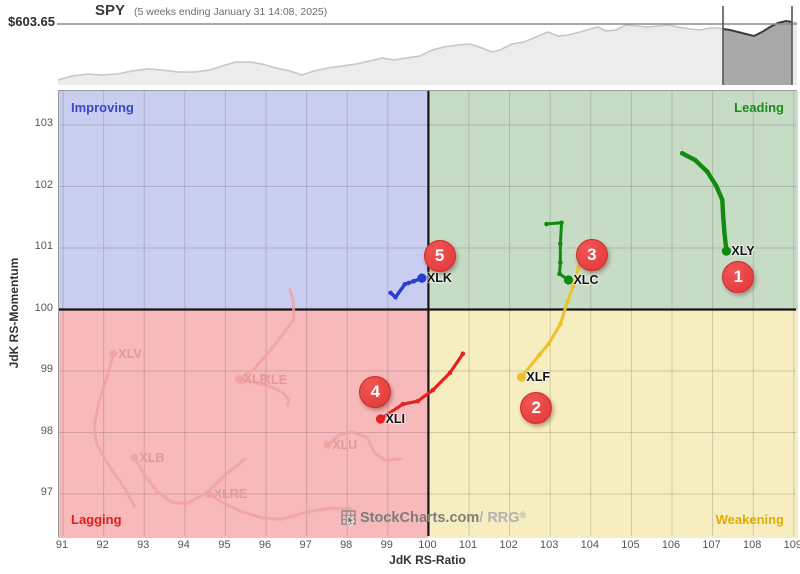 This screenshot has width=800, height=574. I want to click on y-tick-label-99: 99, so click(46, 369).